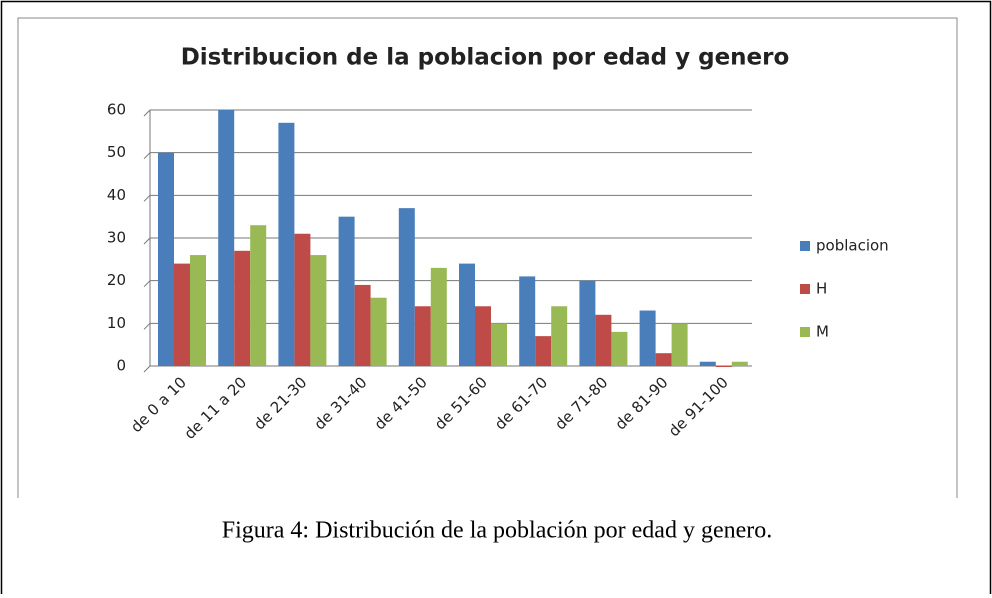  What do you see at coordinates (116, 152) in the screenshot?
I see `y-tick-label: 50` at bounding box center [116, 152].